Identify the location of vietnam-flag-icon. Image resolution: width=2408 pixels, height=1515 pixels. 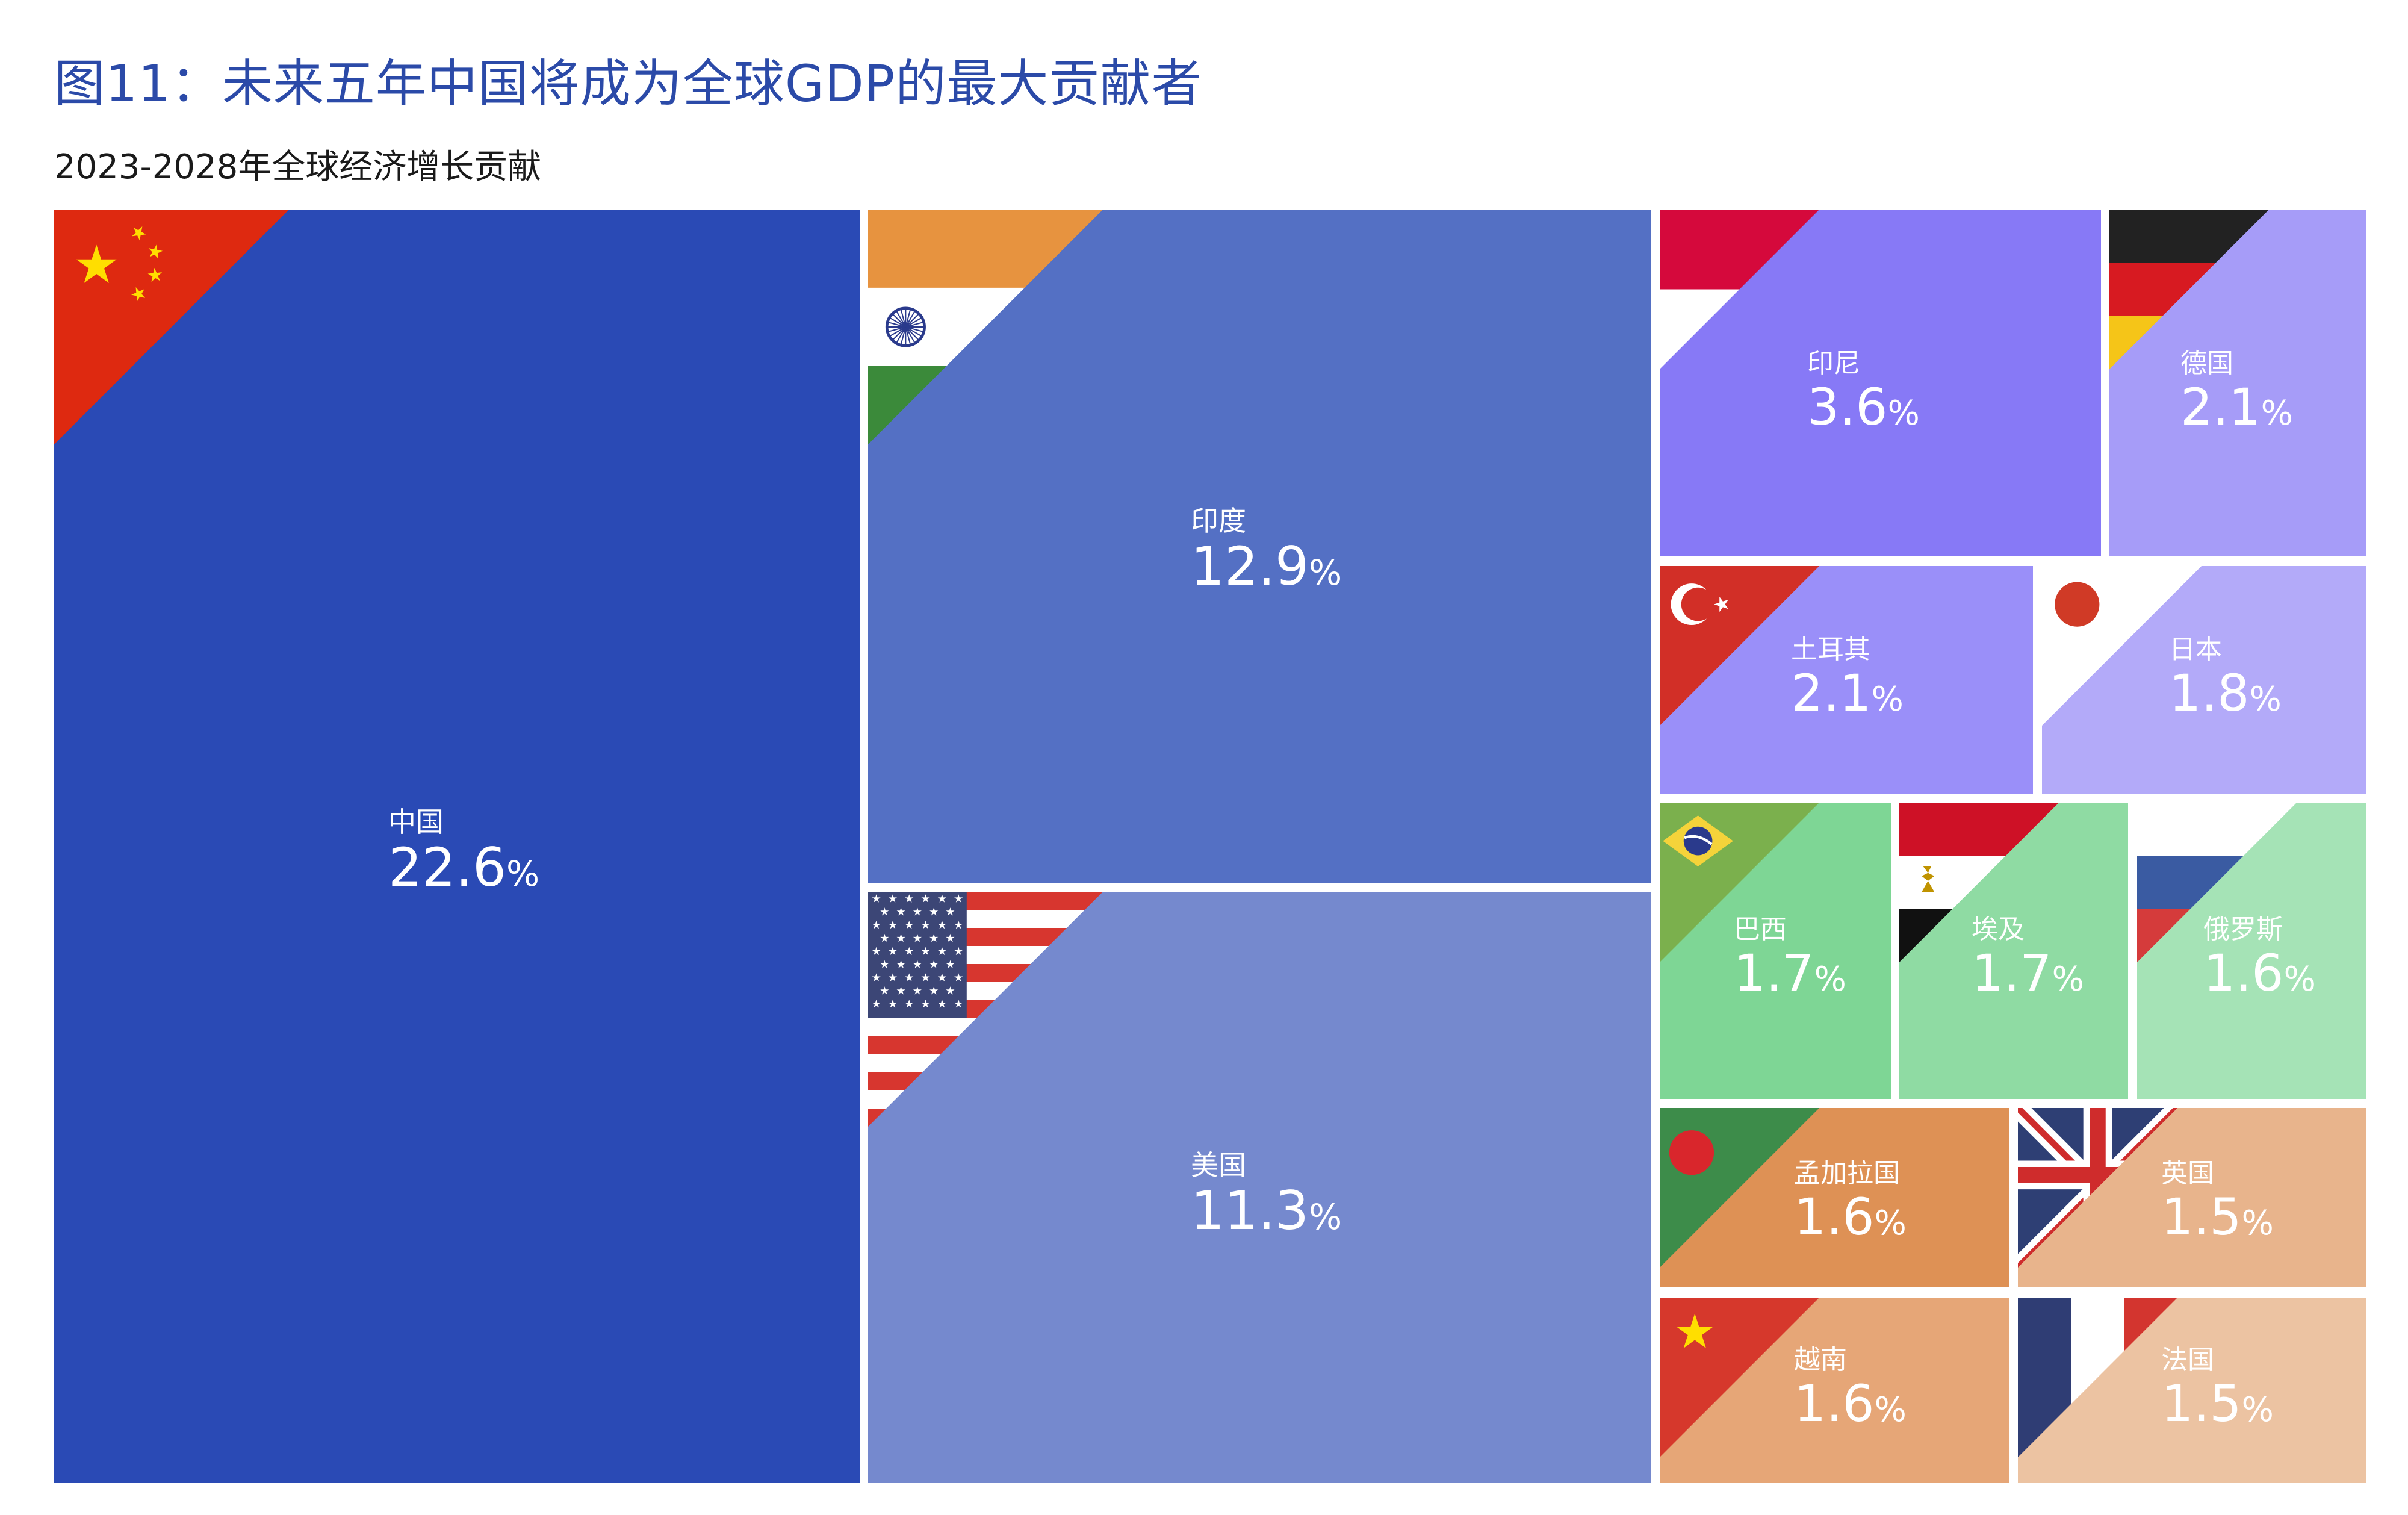
(1739, 1378).